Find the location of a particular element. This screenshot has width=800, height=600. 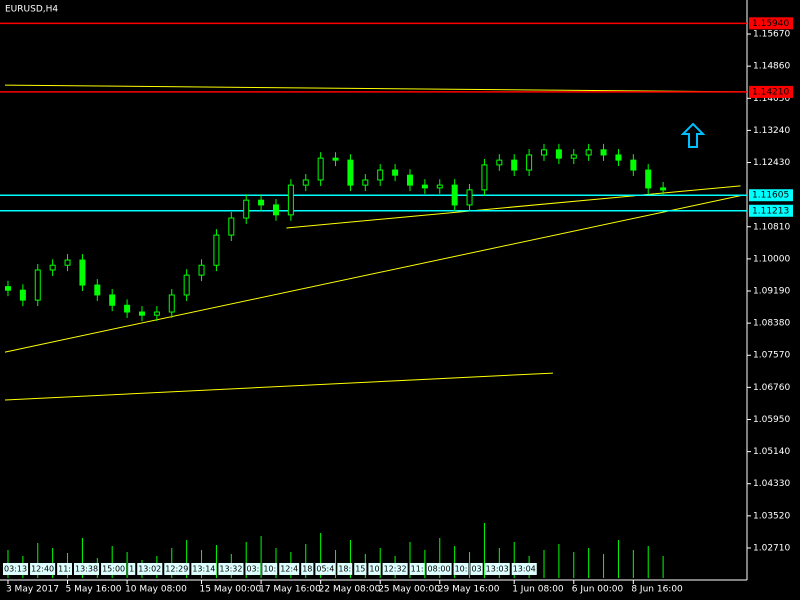

time-tag: 13:04 is located at coordinates (524, 569).